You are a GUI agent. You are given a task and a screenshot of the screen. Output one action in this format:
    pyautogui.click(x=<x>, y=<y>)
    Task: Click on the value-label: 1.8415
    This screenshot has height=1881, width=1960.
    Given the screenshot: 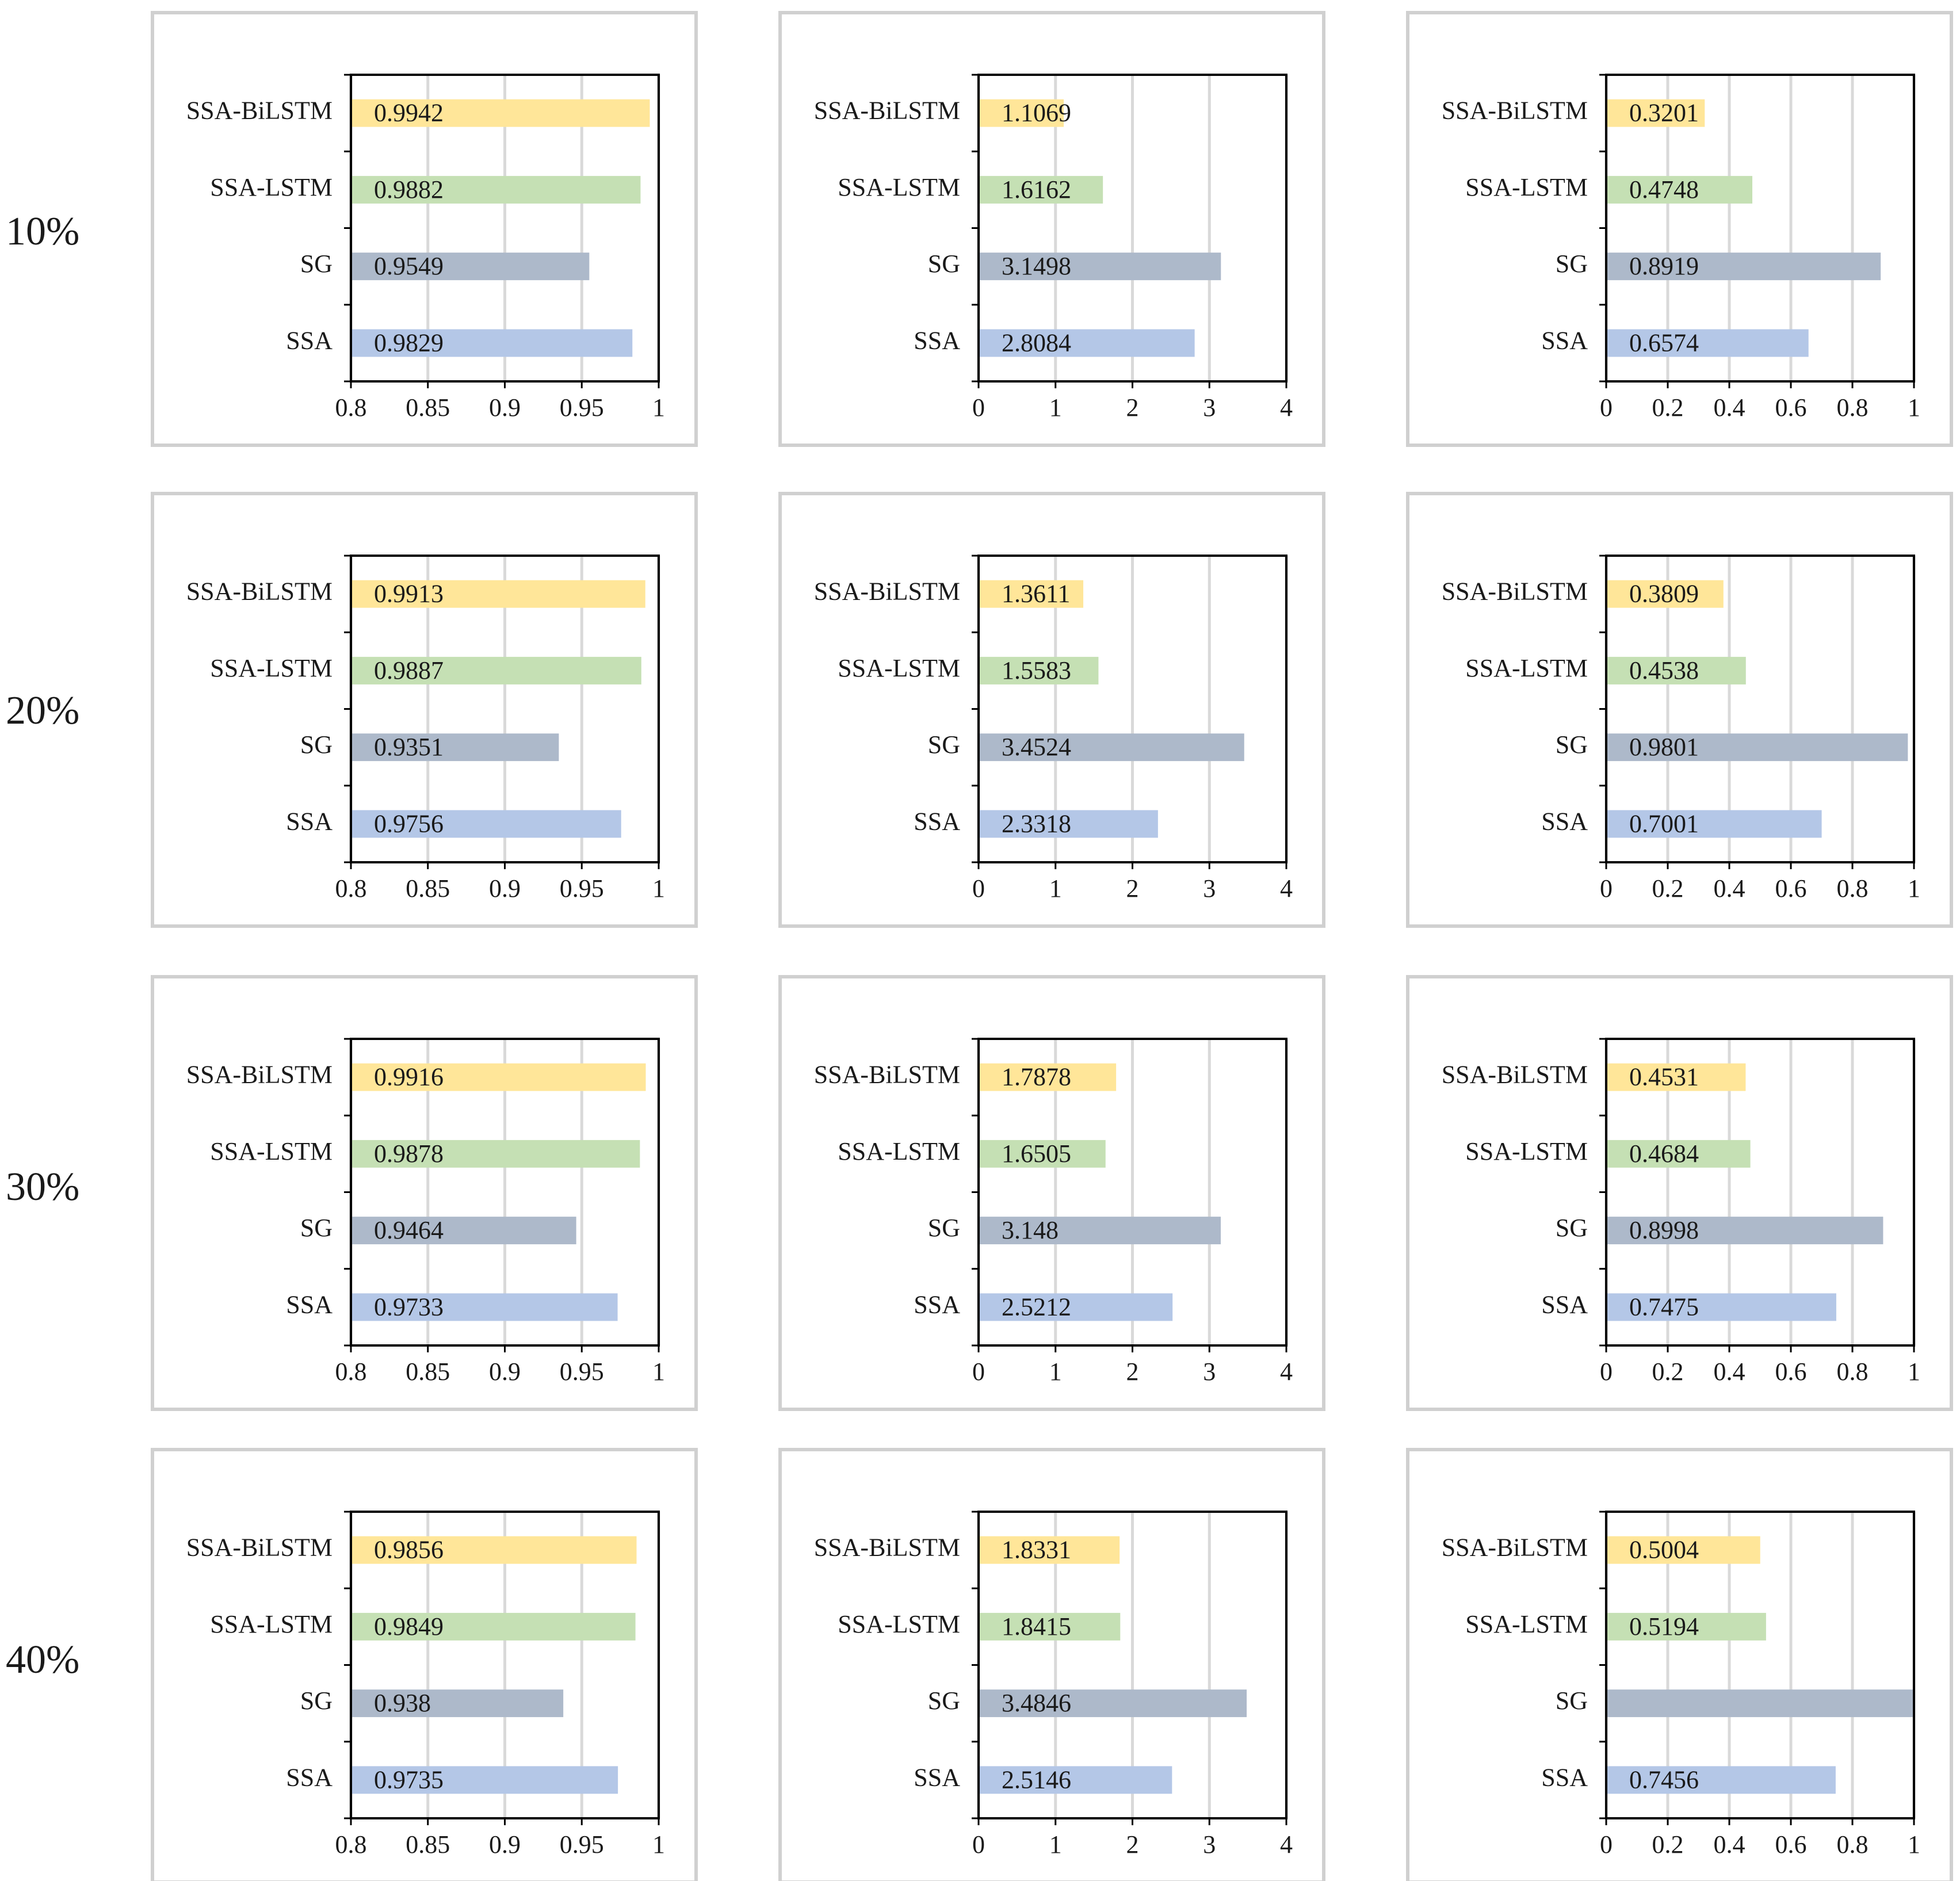 What is the action you would take?
    pyautogui.click(x=1036, y=1626)
    